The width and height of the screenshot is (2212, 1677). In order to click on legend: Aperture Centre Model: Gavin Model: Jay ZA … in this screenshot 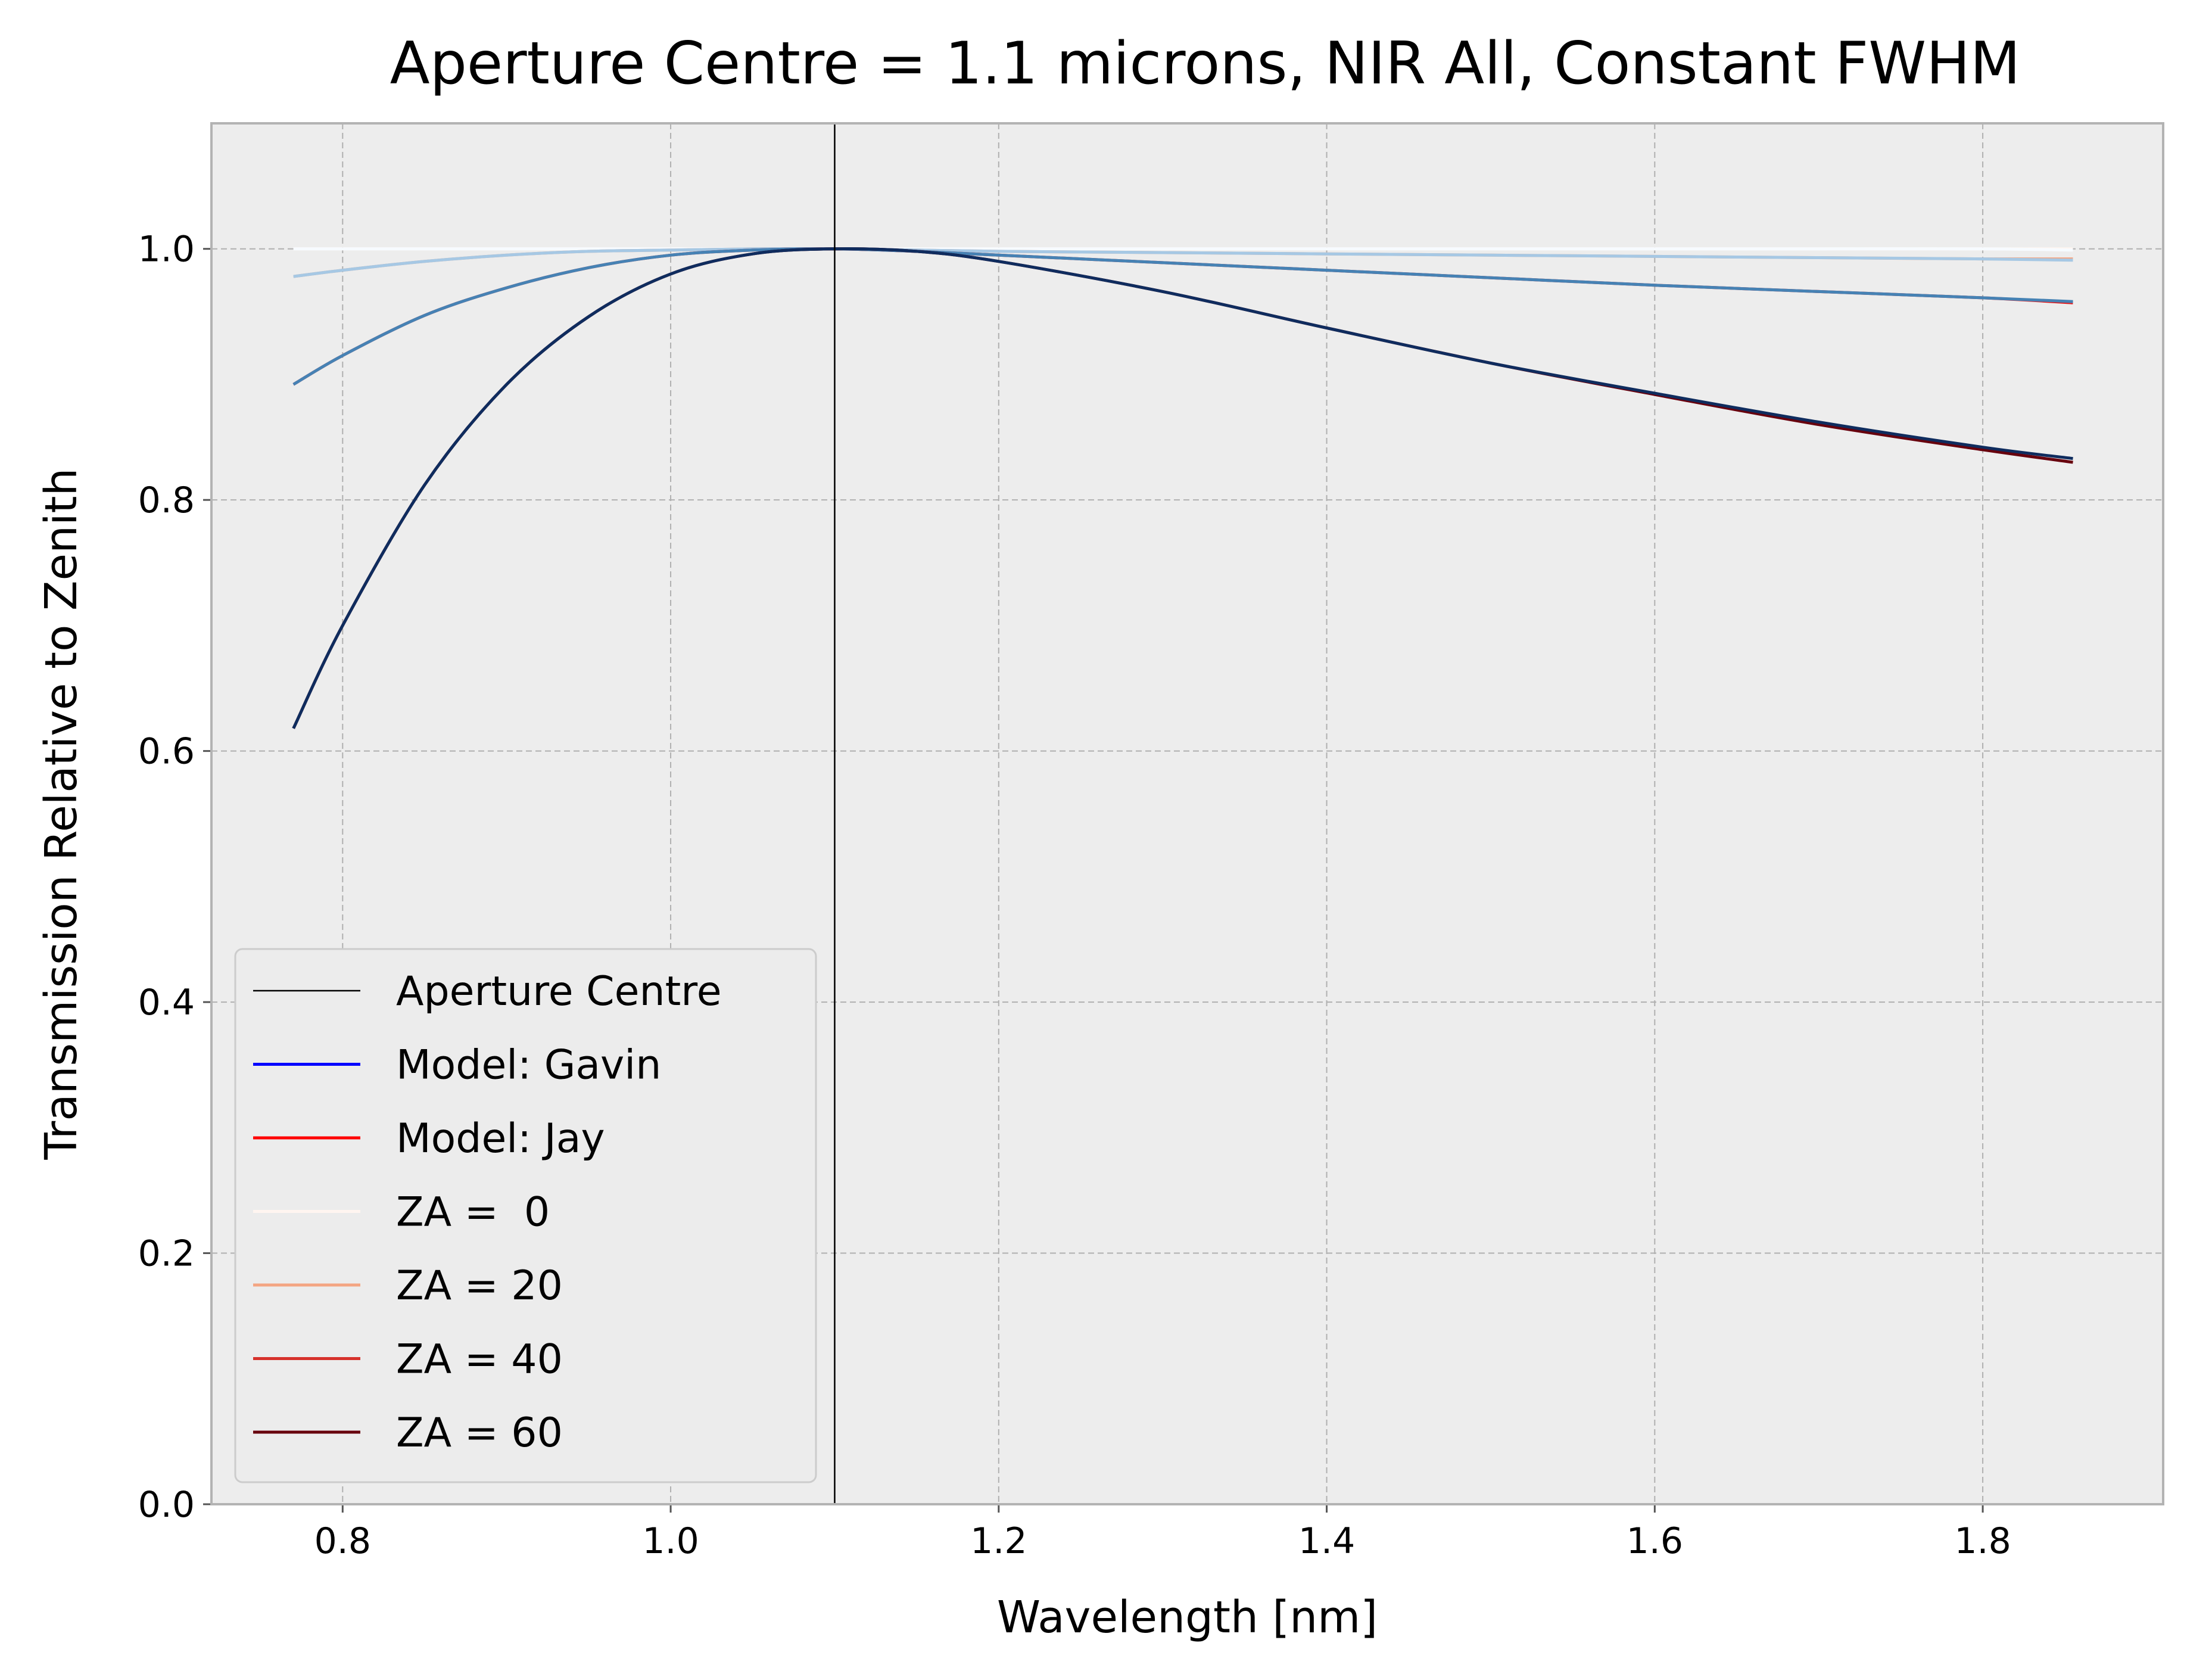, I will do `click(526, 1215)`.